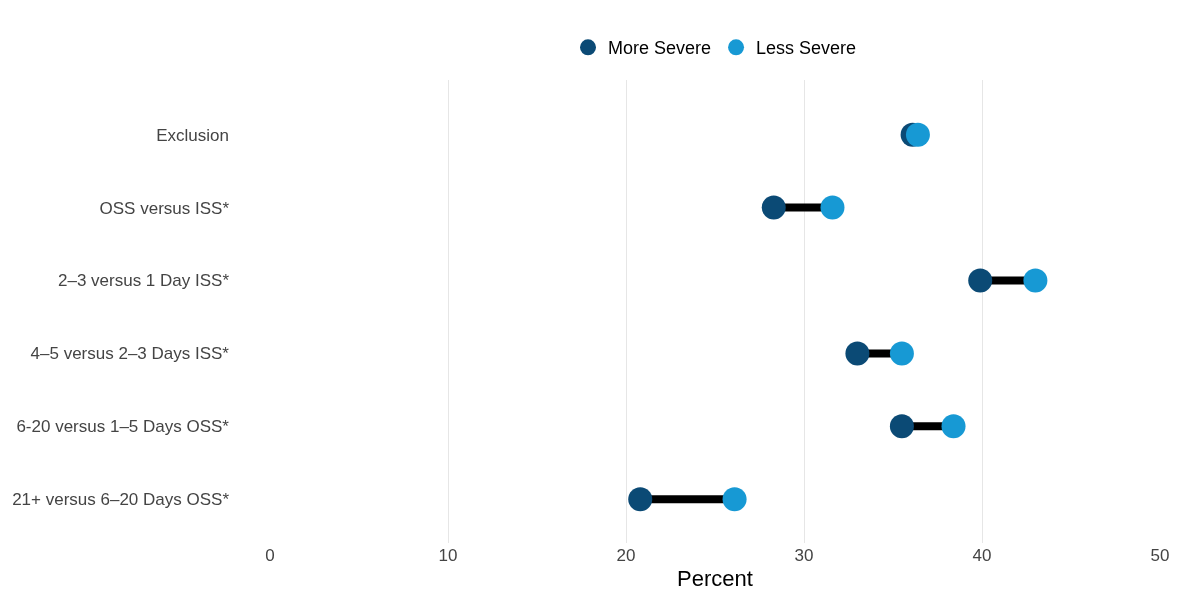  I want to click on legend-label: Less Severe, so click(806, 48).